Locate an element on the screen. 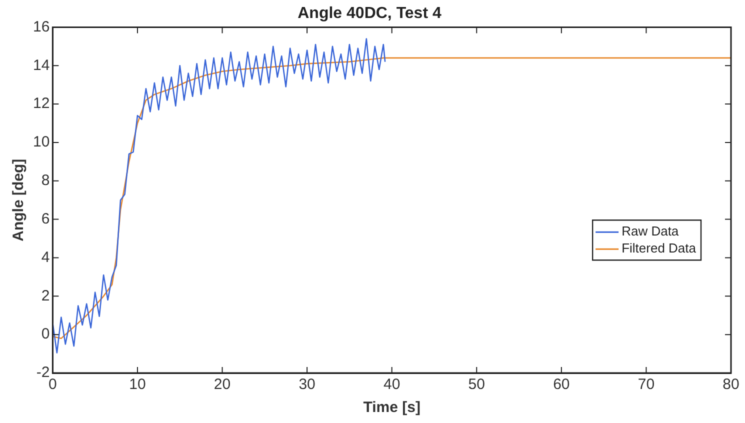 The width and height of the screenshot is (745, 423). x-tick-label: 40 is located at coordinates (392, 385).